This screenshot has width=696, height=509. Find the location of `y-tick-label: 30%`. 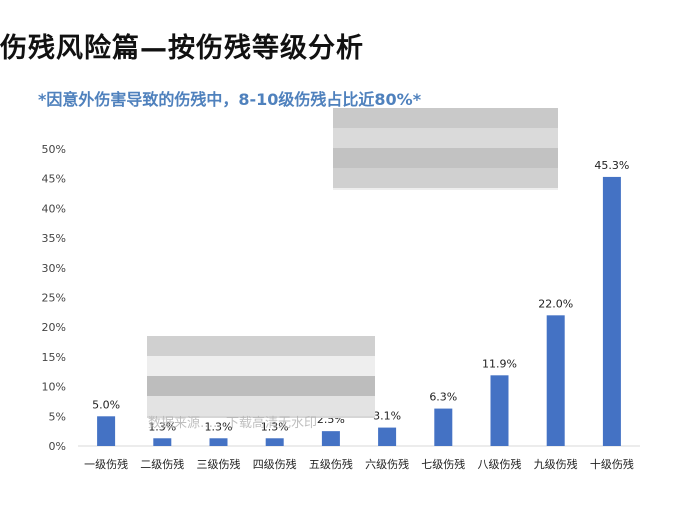

y-tick-label: 30% is located at coordinates (54, 268).